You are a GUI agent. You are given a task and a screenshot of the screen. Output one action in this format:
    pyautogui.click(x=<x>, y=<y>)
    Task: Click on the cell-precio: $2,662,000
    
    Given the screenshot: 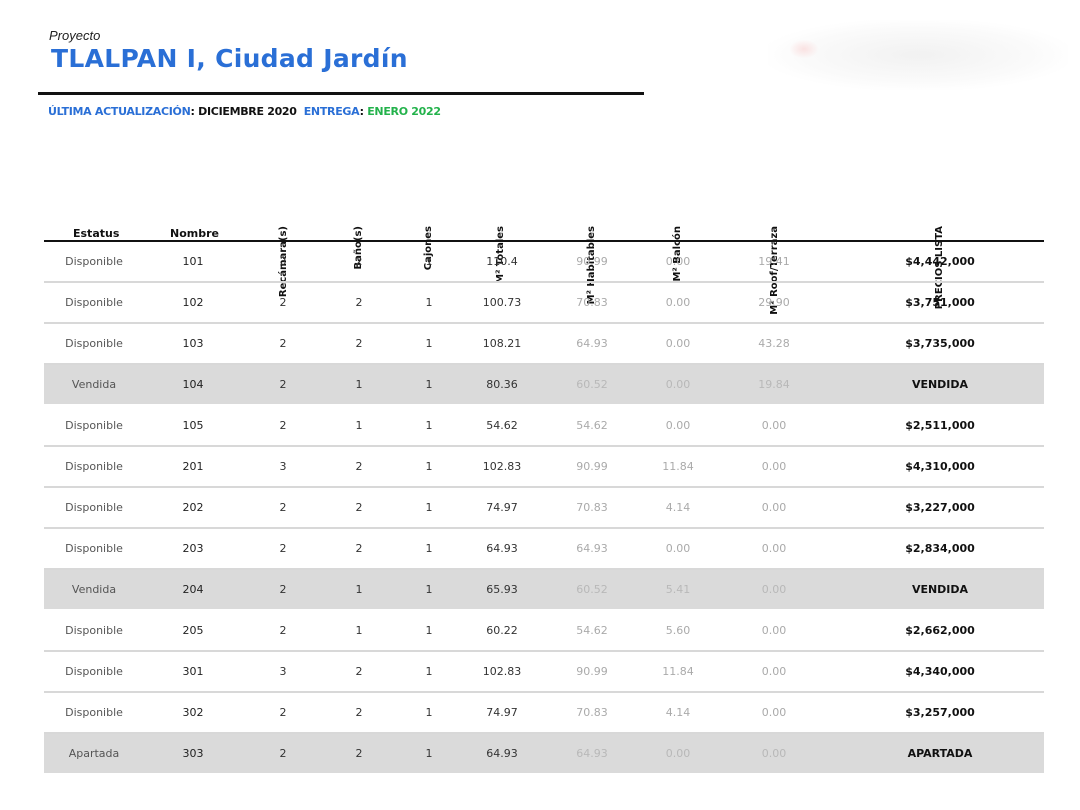 What is the action you would take?
    pyautogui.click(x=940, y=630)
    